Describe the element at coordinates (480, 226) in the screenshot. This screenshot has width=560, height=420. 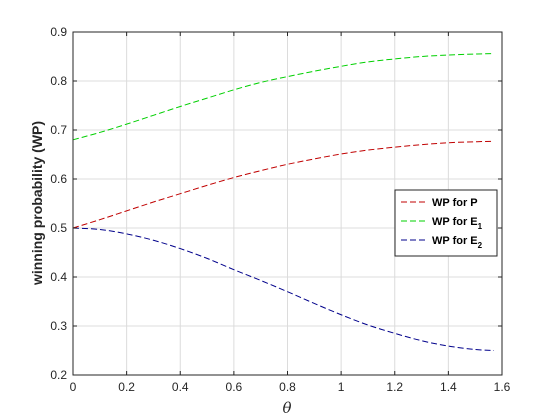
I see `legend-label-subscript: 1` at that location.